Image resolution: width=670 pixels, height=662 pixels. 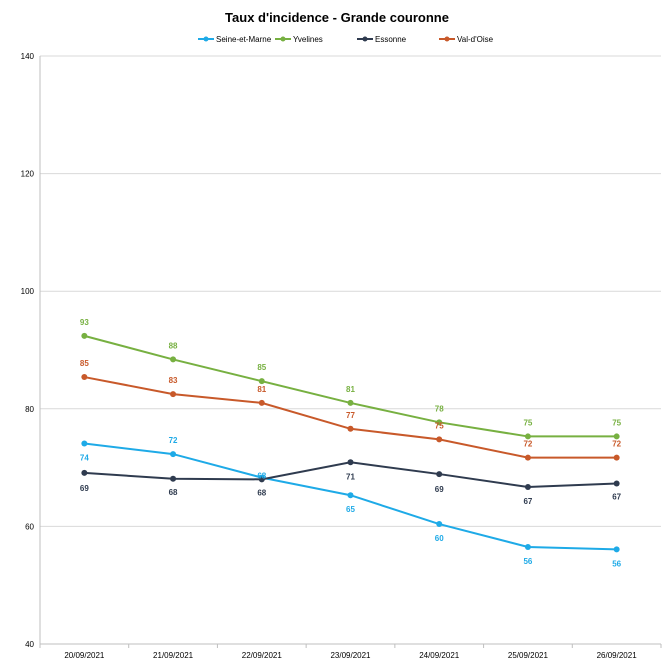 I want to click on legend-label: Seine-et-Marne, so click(x=244, y=39).